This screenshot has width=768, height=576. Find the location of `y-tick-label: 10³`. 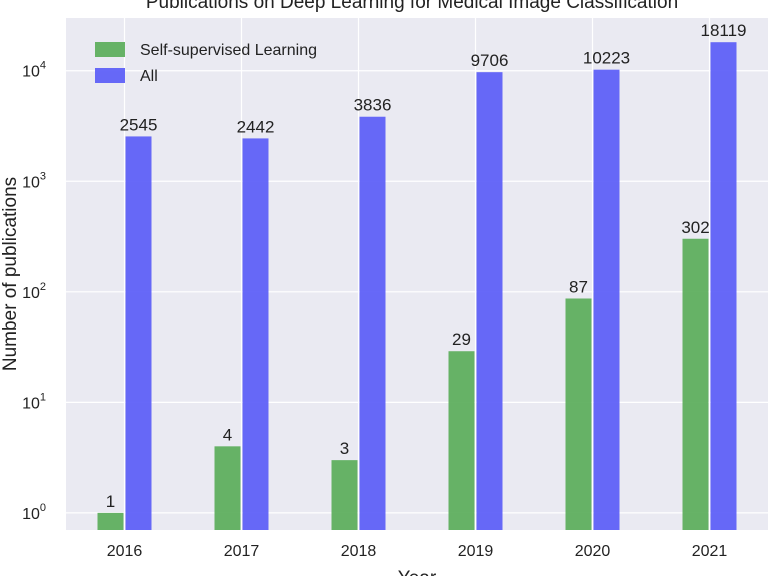

y-tick-label: 10³ is located at coordinates (34, 180).